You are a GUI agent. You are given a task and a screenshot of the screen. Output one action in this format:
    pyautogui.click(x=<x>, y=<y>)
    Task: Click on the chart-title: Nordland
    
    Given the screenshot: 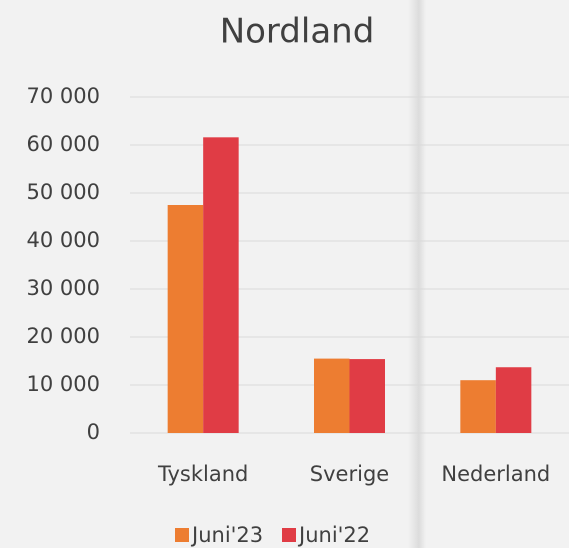 What is the action you would take?
    pyautogui.click(x=297, y=32)
    